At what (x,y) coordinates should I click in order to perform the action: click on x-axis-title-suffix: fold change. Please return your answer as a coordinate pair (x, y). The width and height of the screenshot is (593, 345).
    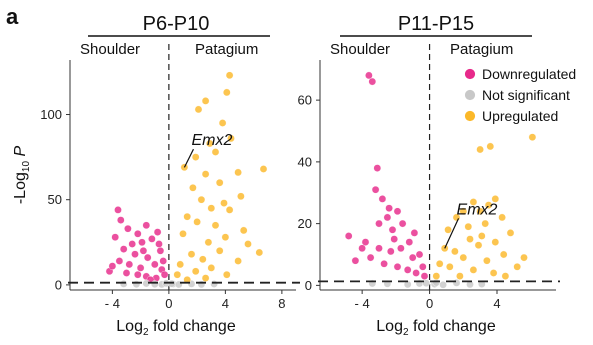
    Looking at the image, I should click on (192, 326).